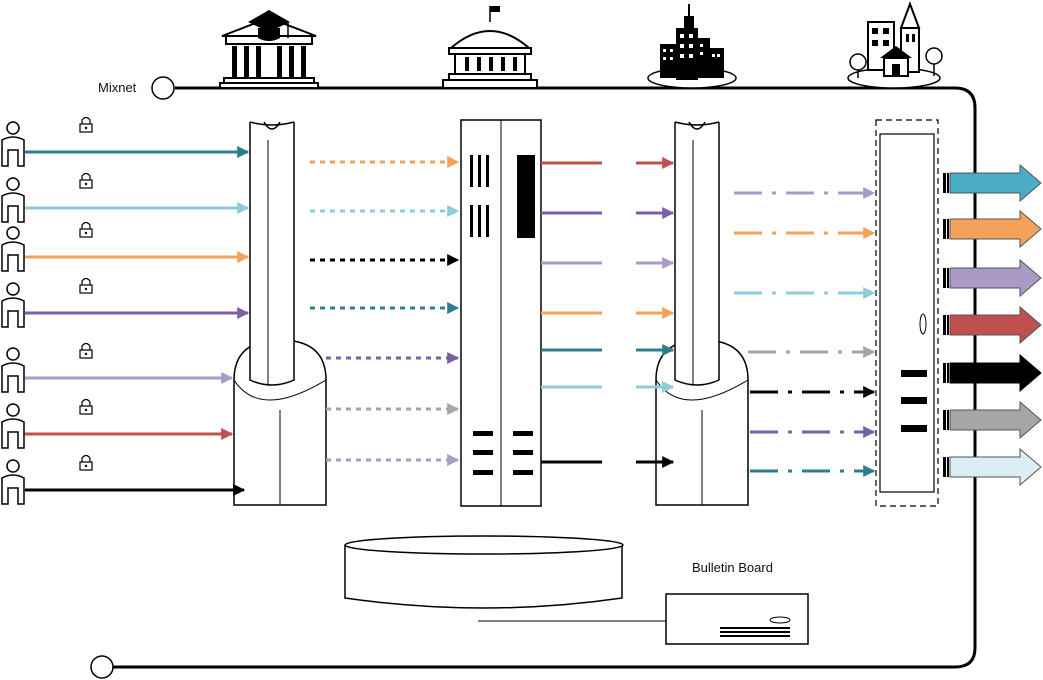 The height and width of the screenshot is (680, 1043). What do you see at coordinates (269, 49) in the screenshot?
I see `university-icon` at bounding box center [269, 49].